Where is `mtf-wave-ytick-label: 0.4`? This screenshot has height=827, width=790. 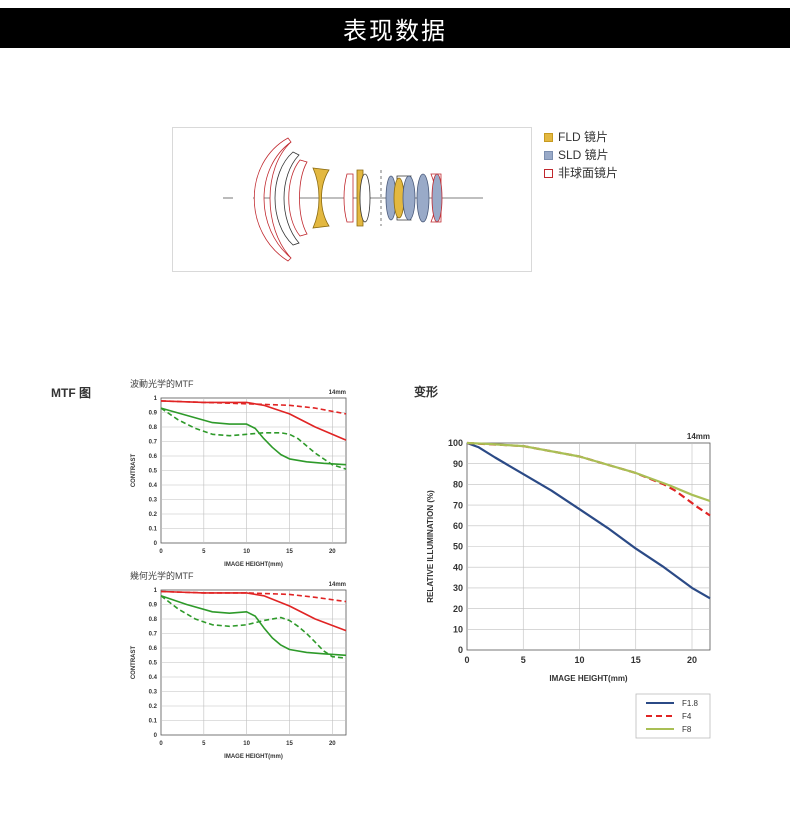
mtf-wave-ytick-label: 0.4 is located at coordinates (153, 486).